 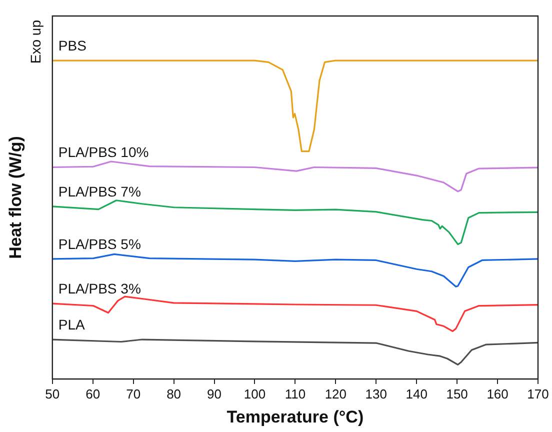 I want to click on x-tick-label: 130, so click(x=376, y=394).